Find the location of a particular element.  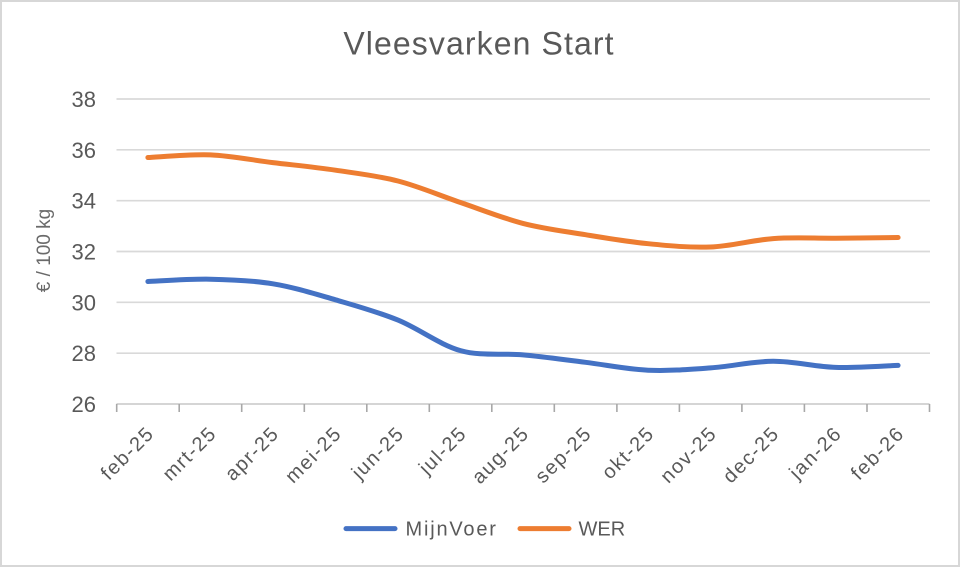

svg-text: apr-25 is located at coordinates (252, 454).